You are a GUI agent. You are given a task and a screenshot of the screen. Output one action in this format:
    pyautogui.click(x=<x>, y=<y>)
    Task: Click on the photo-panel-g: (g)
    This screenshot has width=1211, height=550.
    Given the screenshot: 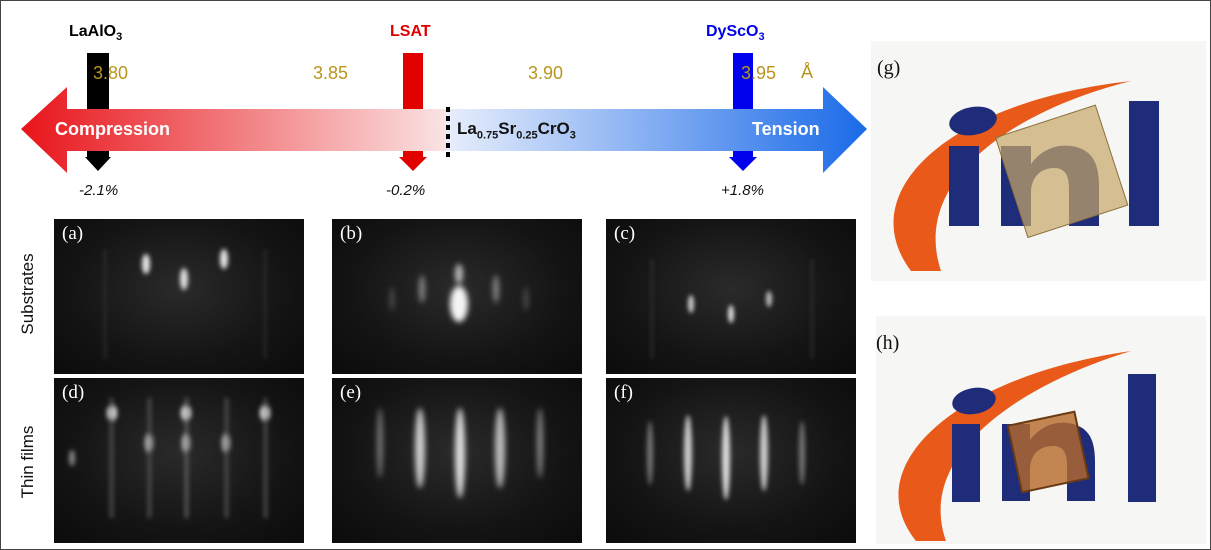 What is the action you would take?
    pyautogui.click(x=1038, y=161)
    